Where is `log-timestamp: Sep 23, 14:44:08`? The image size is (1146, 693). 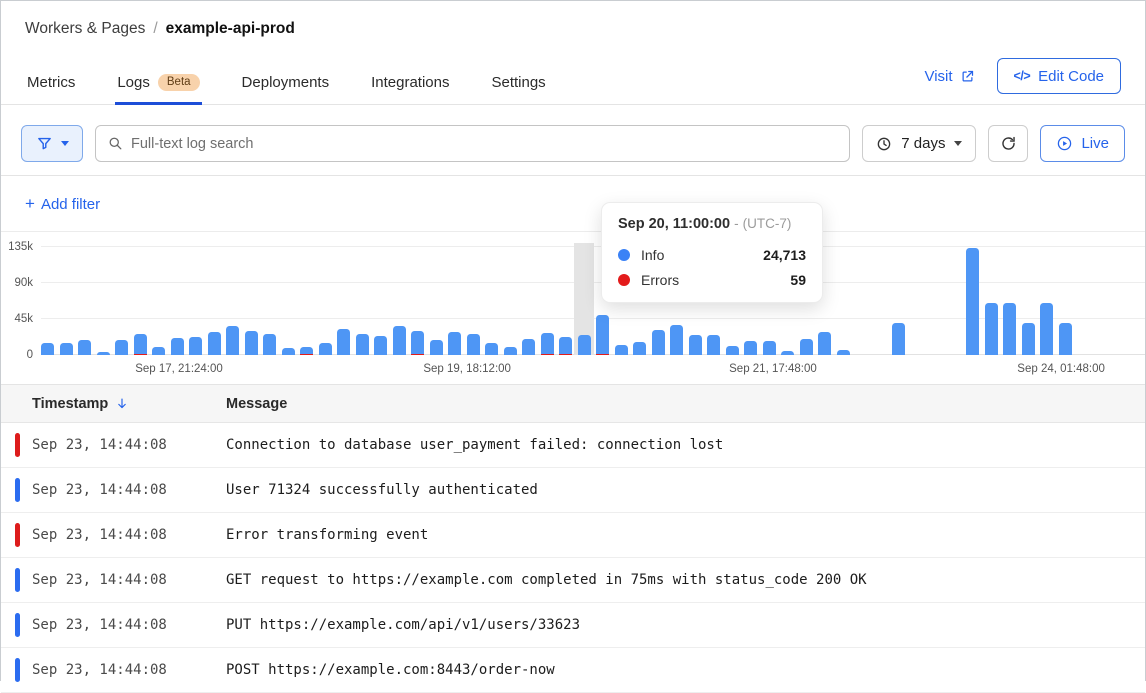
log-timestamp: Sep 23, 14:44:08 is located at coordinates (99, 625).